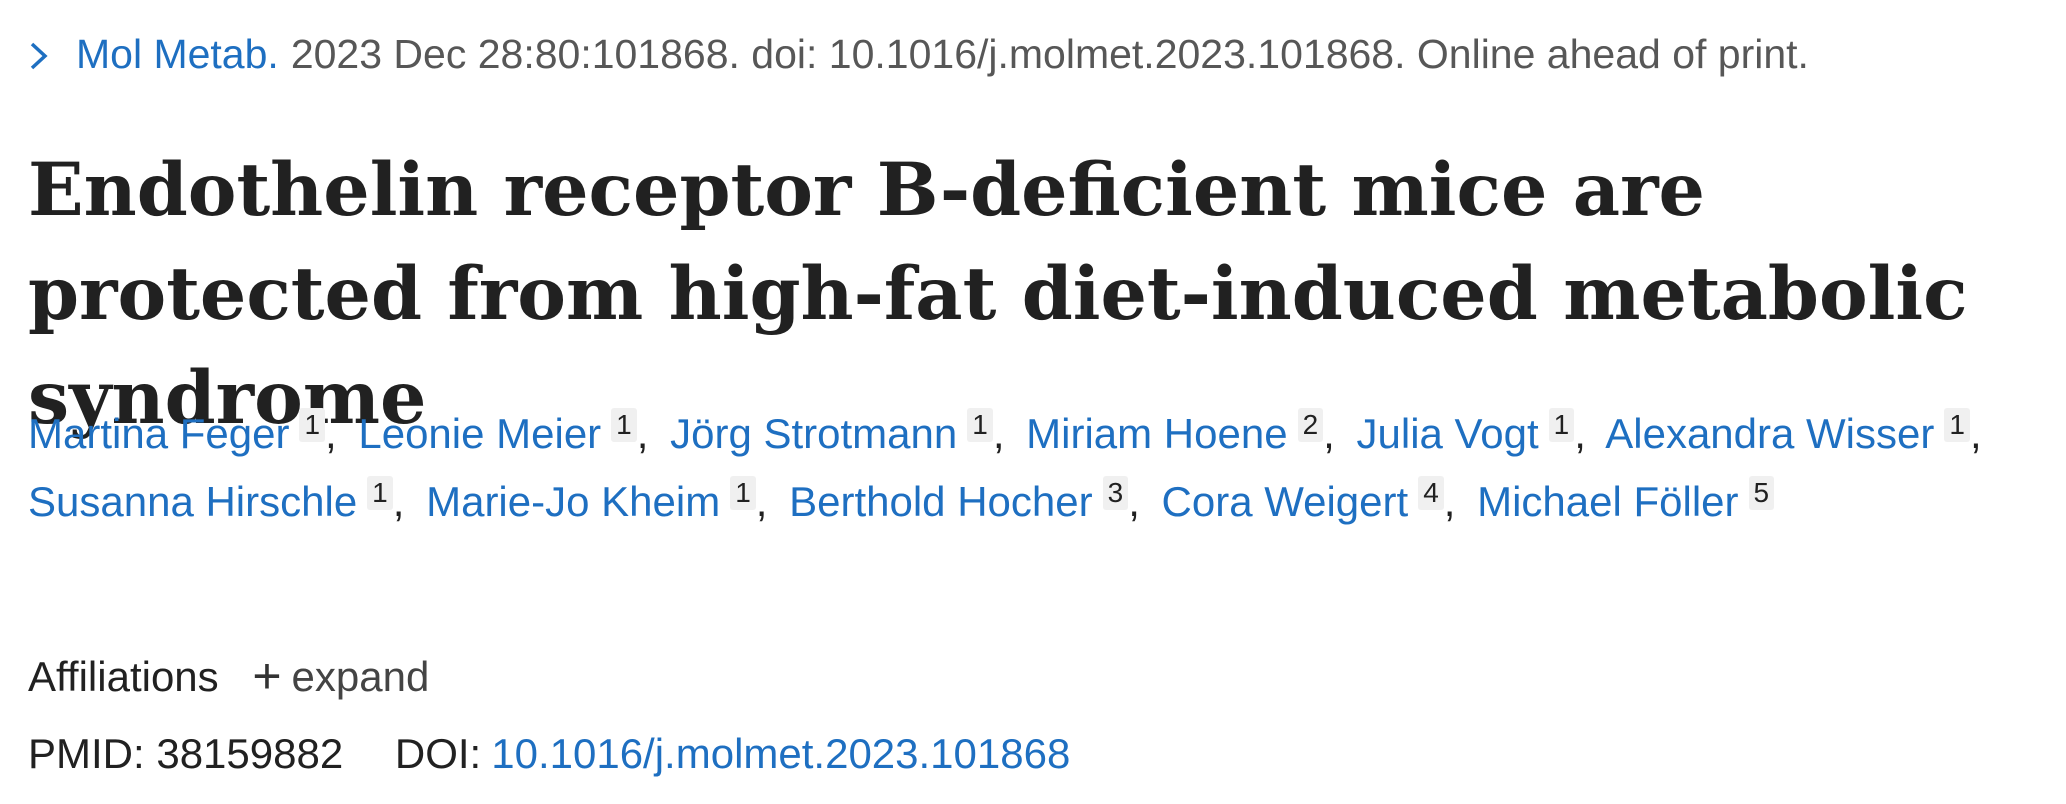 This screenshot has width=2066, height=804. What do you see at coordinates (158, 433) in the screenshot?
I see `author-link: Martina Feger` at bounding box center [158, 433].